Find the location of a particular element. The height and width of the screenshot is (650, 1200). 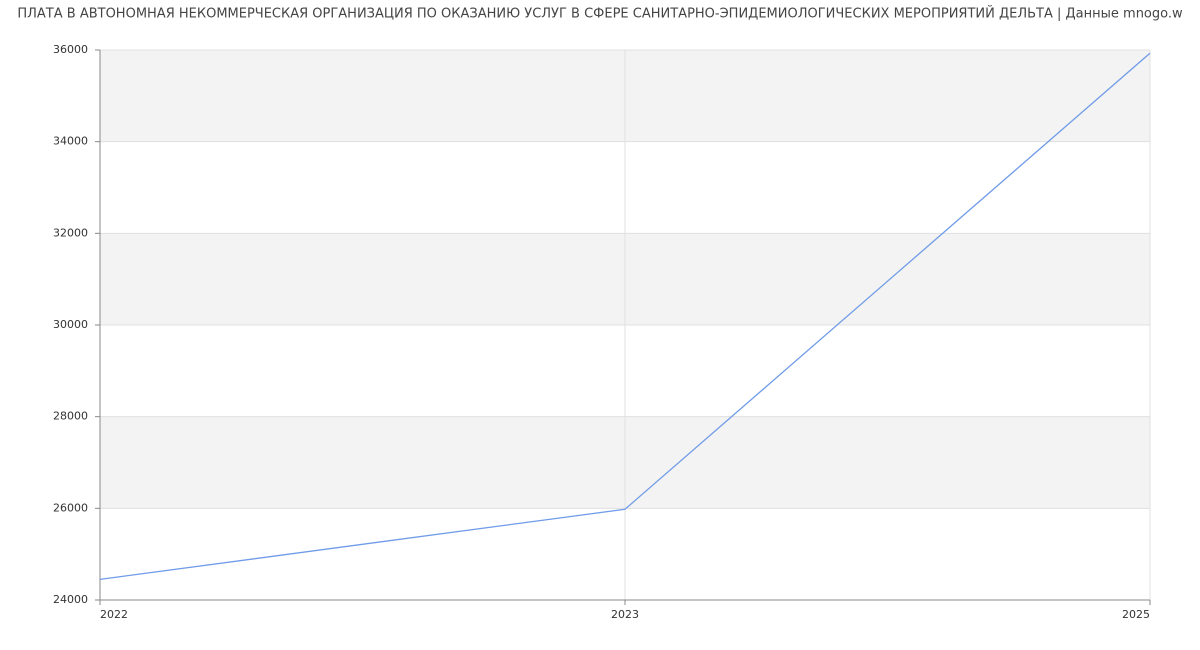

y-tick-label: 26000 is located at coordinates (70, 507).